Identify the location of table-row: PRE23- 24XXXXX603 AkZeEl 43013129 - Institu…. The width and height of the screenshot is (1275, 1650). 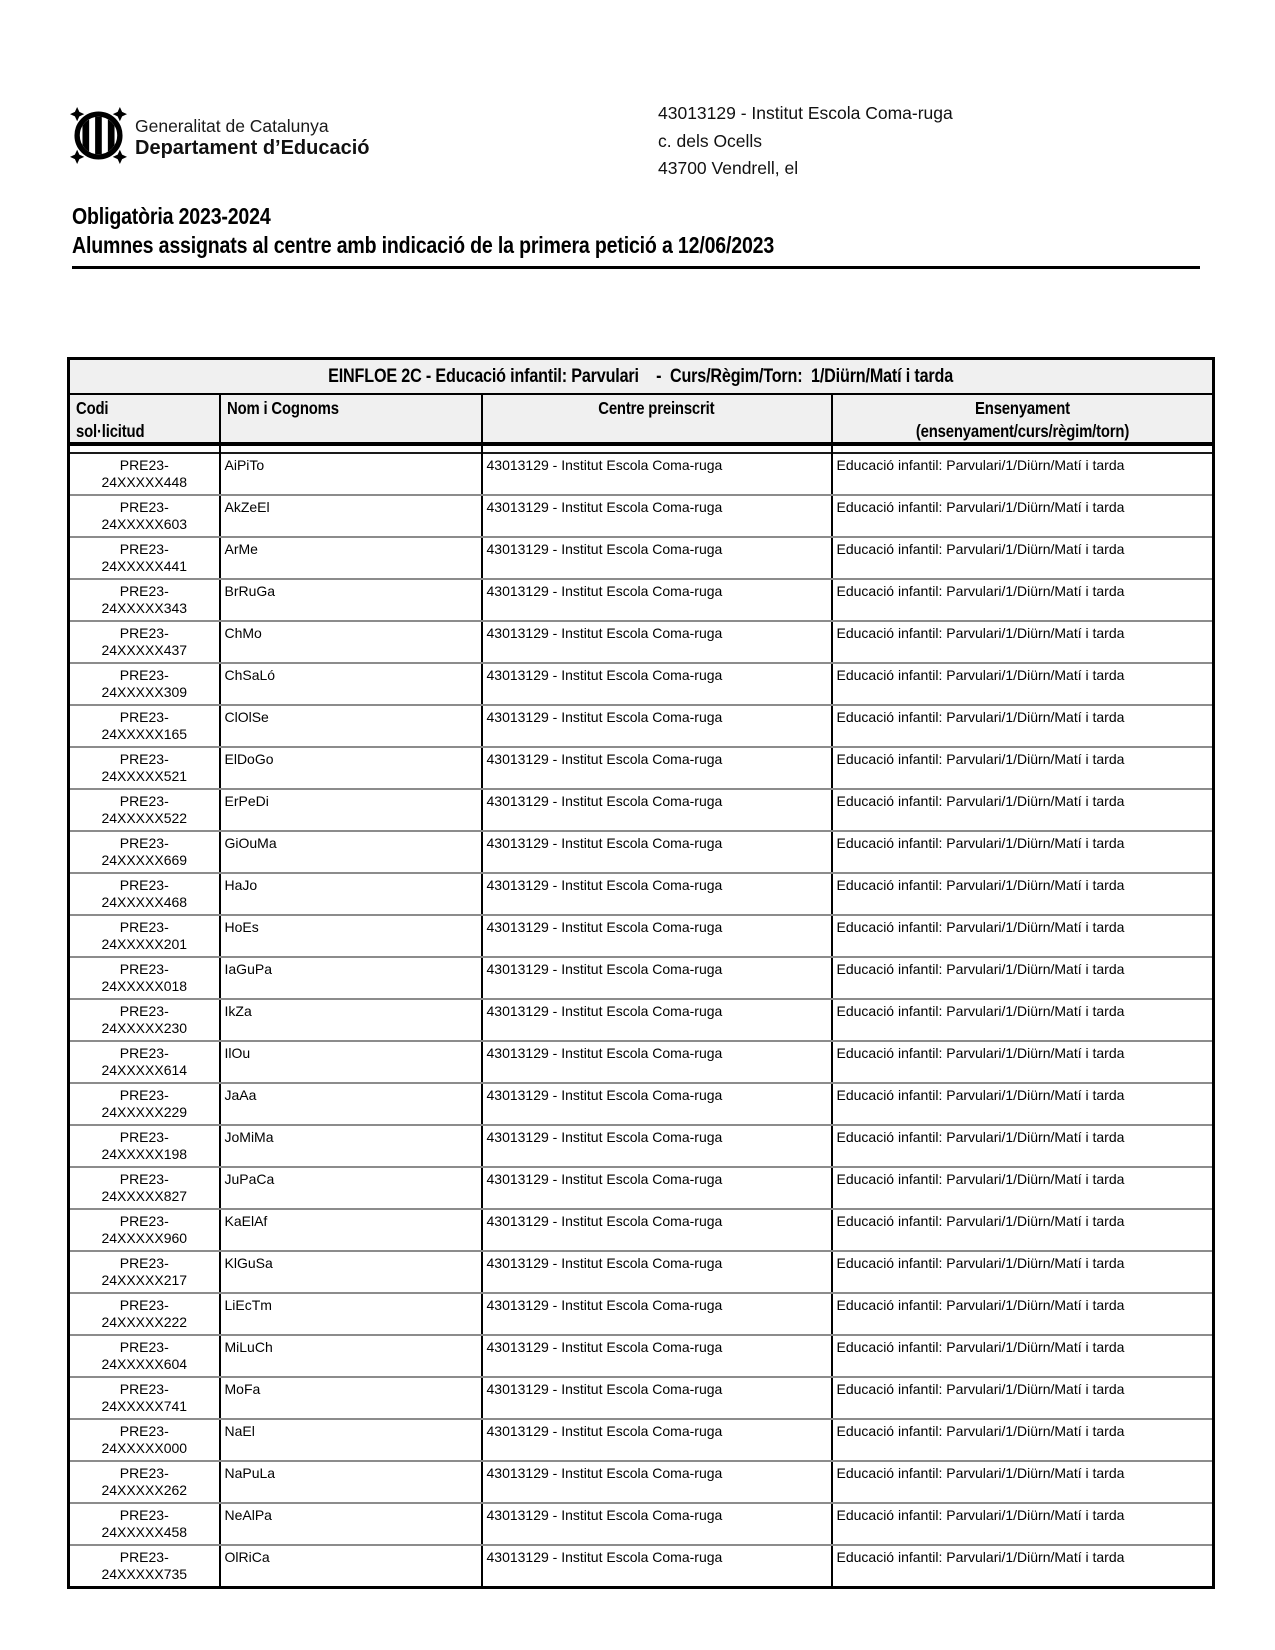
(641, 516).